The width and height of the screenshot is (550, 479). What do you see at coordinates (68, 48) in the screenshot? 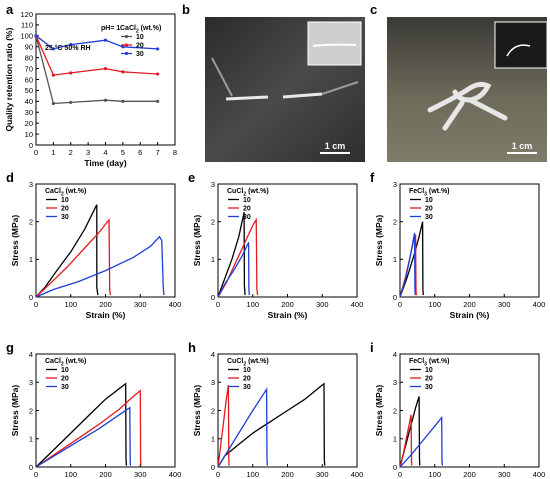
I see `annotation-conditions: 25 °C 50% RH` at bounding box center [68, 48].